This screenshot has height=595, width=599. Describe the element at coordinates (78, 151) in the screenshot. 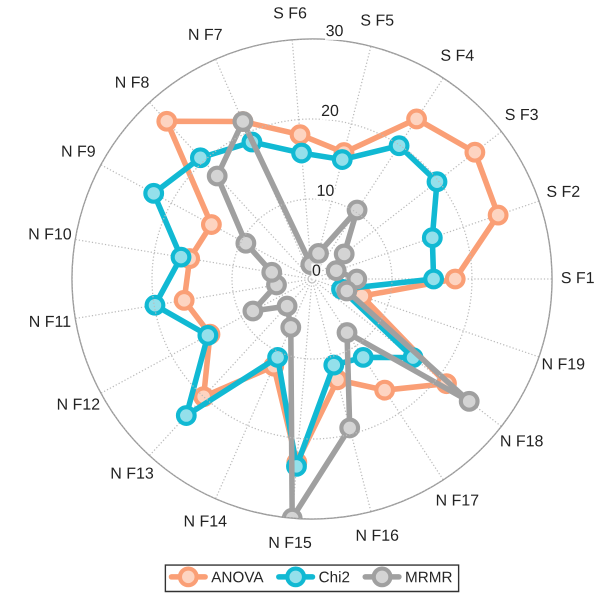

I see `spoke-label: N F9` at that location.